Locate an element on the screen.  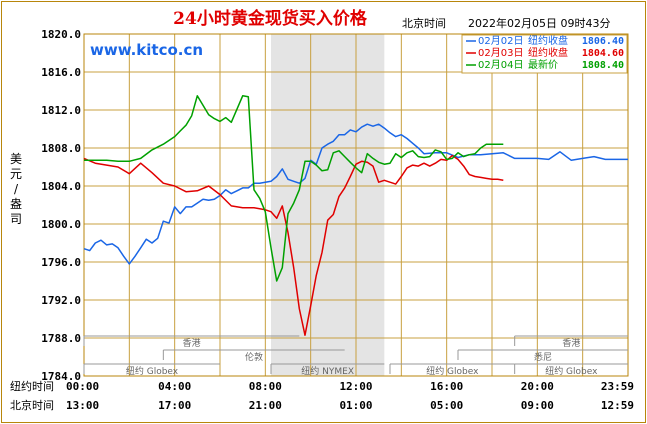
legend-box is located at coordinates (544, 54).